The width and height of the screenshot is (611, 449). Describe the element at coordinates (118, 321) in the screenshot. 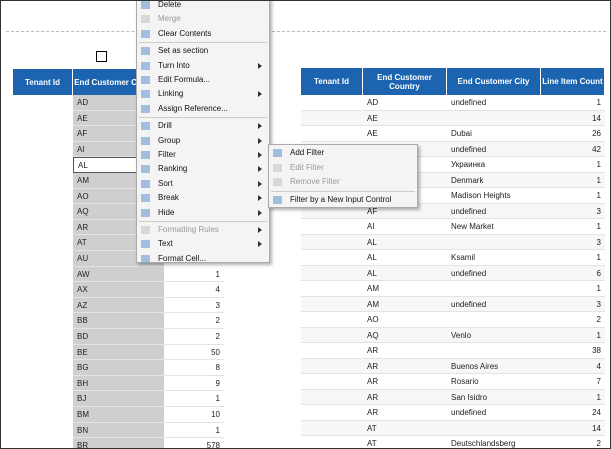

I see `table-cell: BB` at that location.